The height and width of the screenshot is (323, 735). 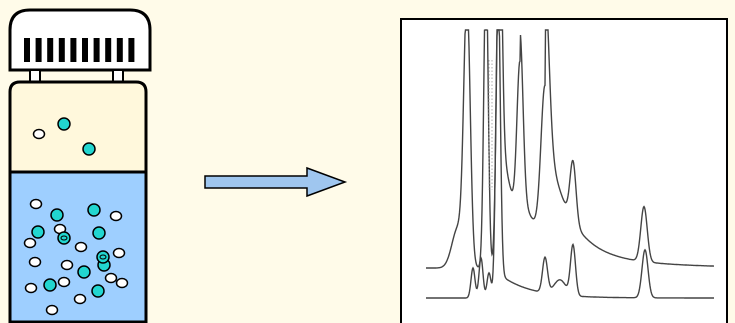 What do you see at coordinates (79, 50) in the screenshot?
I see `cap-ridges` at bounding box center [79, 50].